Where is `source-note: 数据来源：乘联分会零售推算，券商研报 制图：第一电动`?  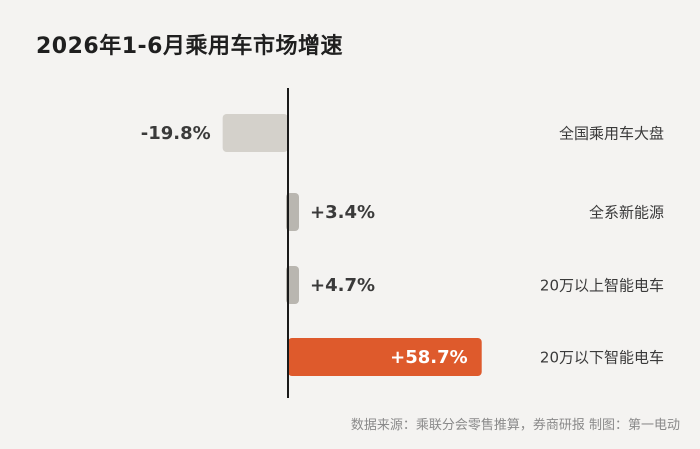 source-note: 数据来源：乘联分会零售推算，券商研报 制图：第一电动 is located at coordinates (515, 425).